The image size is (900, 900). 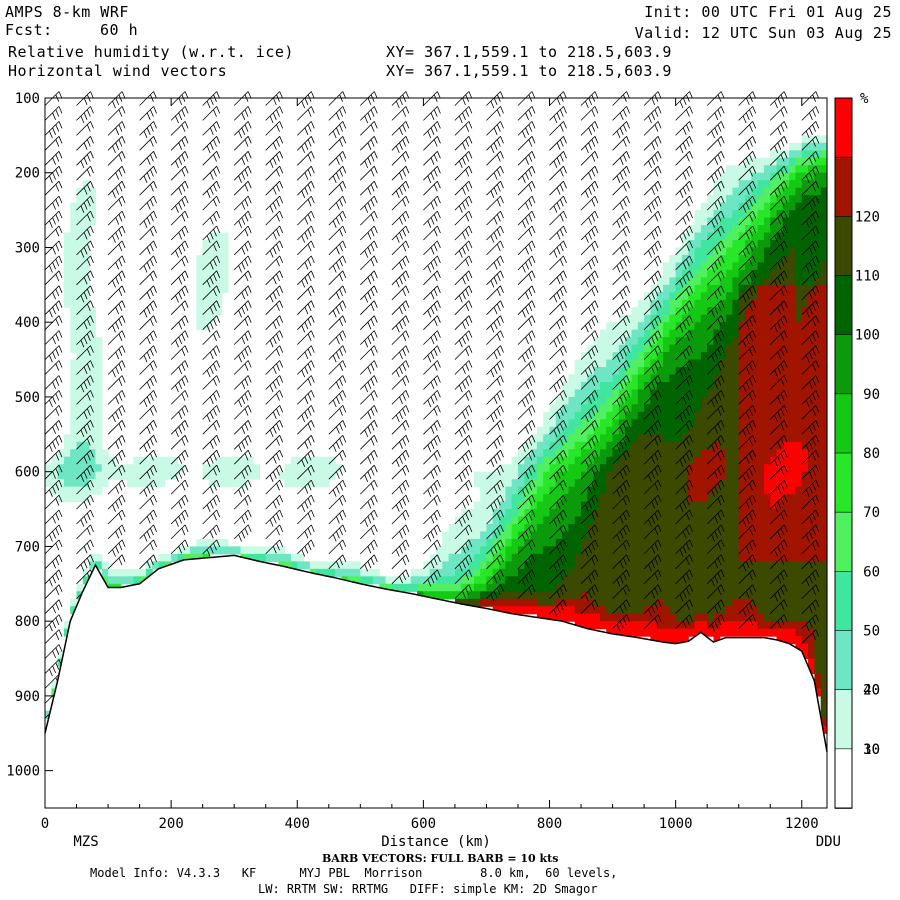 I want to click on colorbar-level-label: 100, so click(x=867, y=336).